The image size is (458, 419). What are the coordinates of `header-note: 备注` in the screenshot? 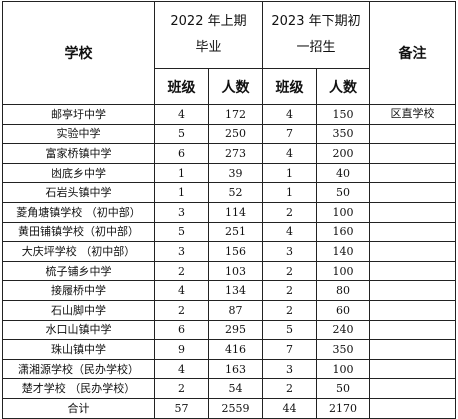 It's located at (412, 53).